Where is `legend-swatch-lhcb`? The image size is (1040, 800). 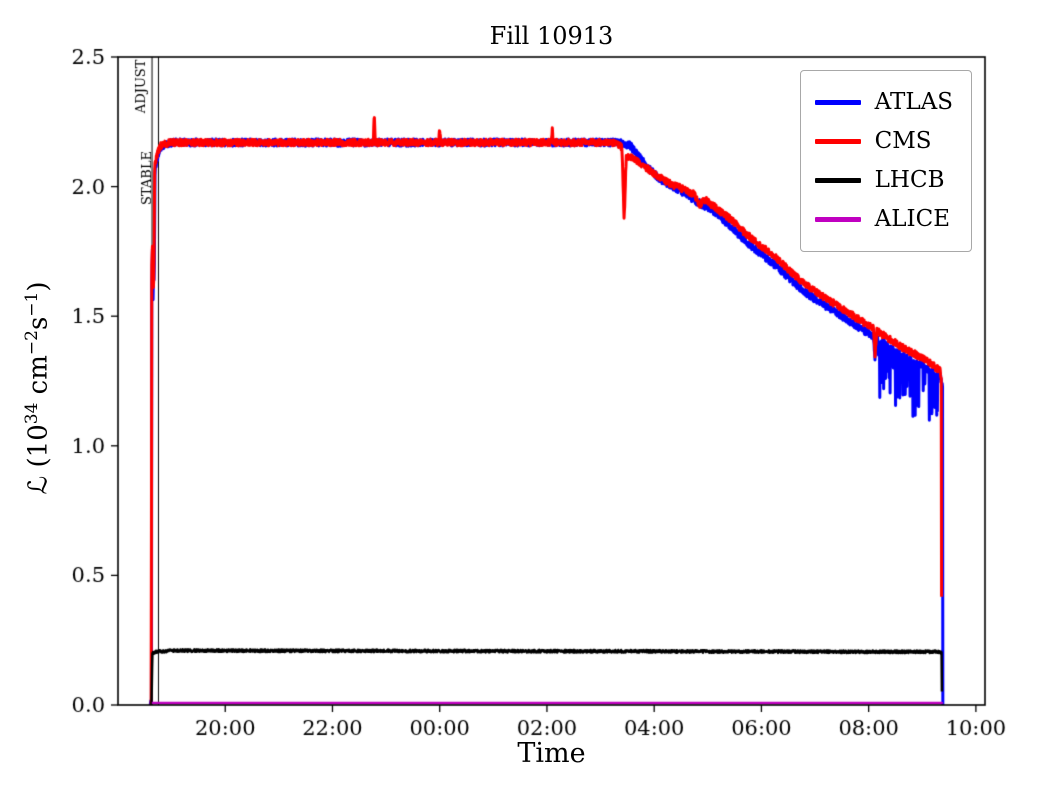
legend-swatch-lhcb is located at coordinates (837, 180).